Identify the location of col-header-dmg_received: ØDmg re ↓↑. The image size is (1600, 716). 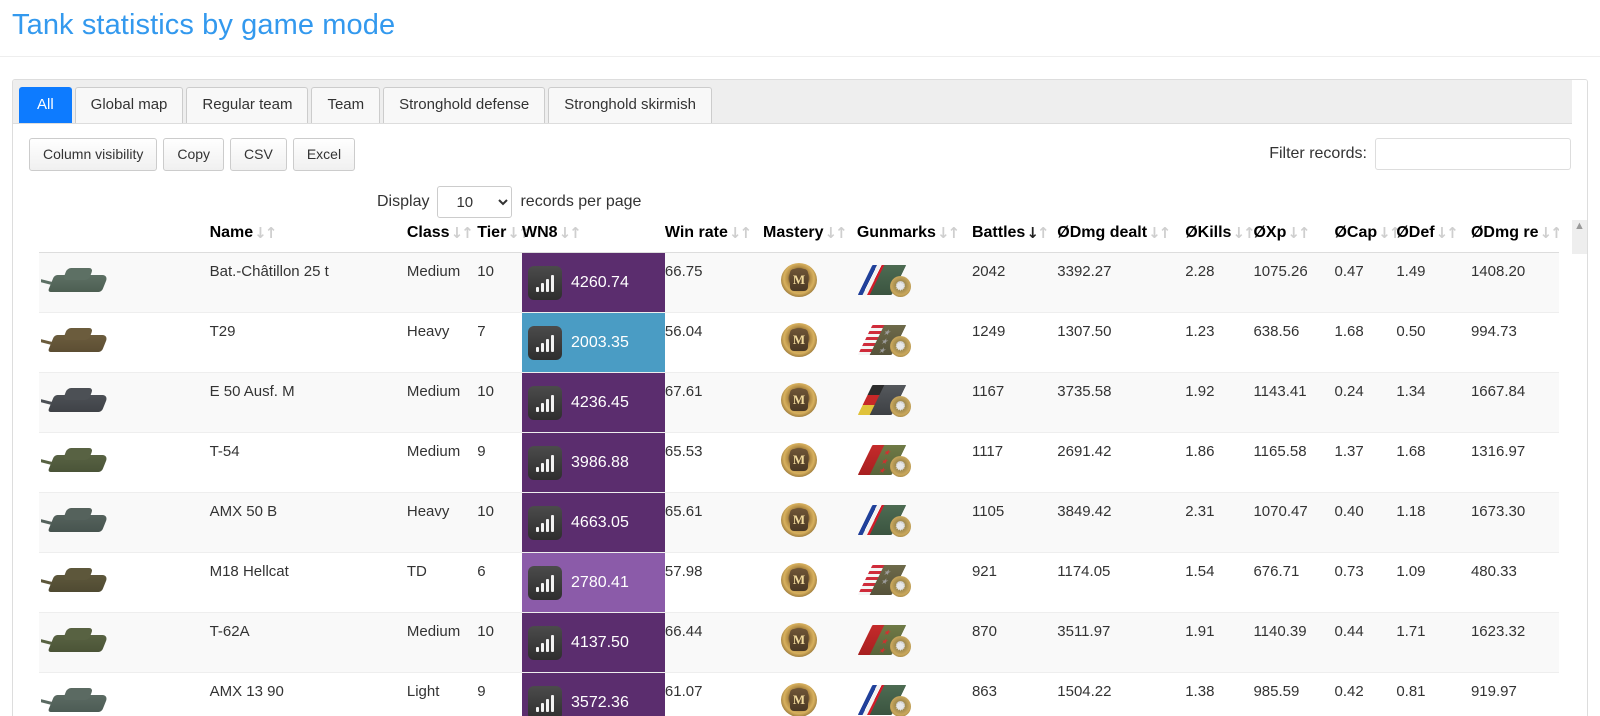
(1514, 238).